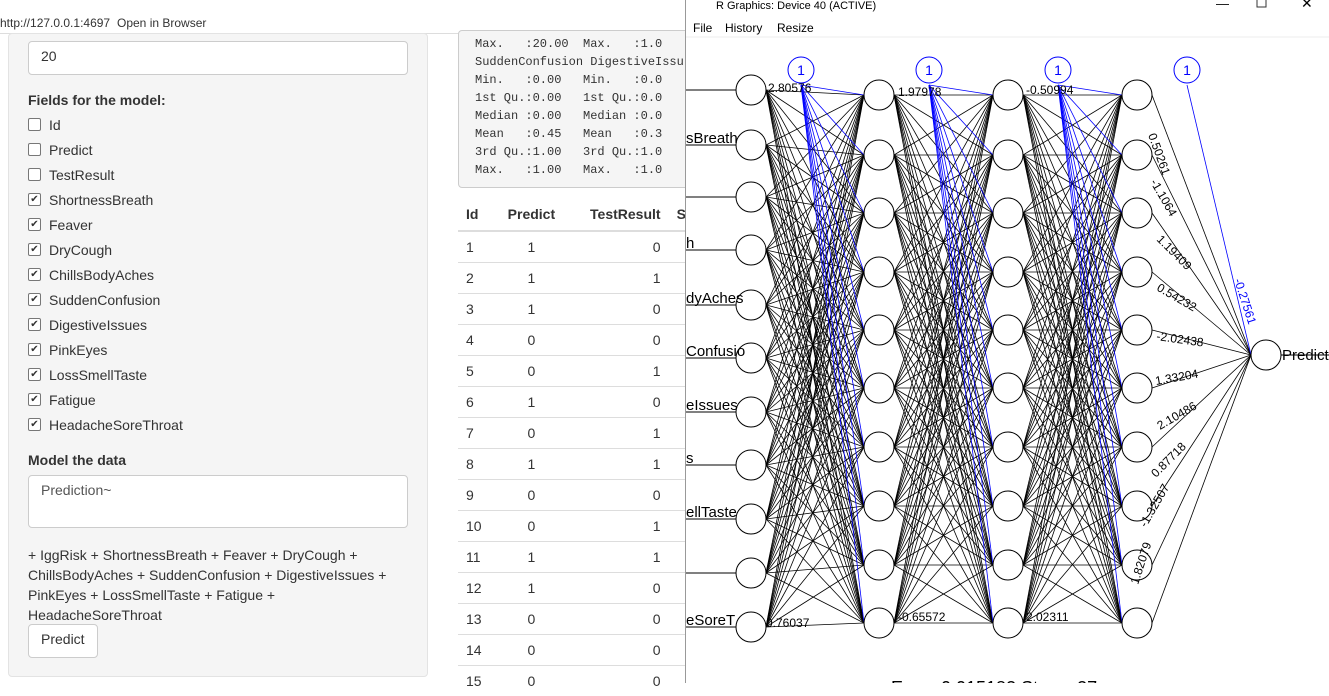 This screenshot has width=1329, height=696. I want to click on predict-button: Predict, so click(63, 641).